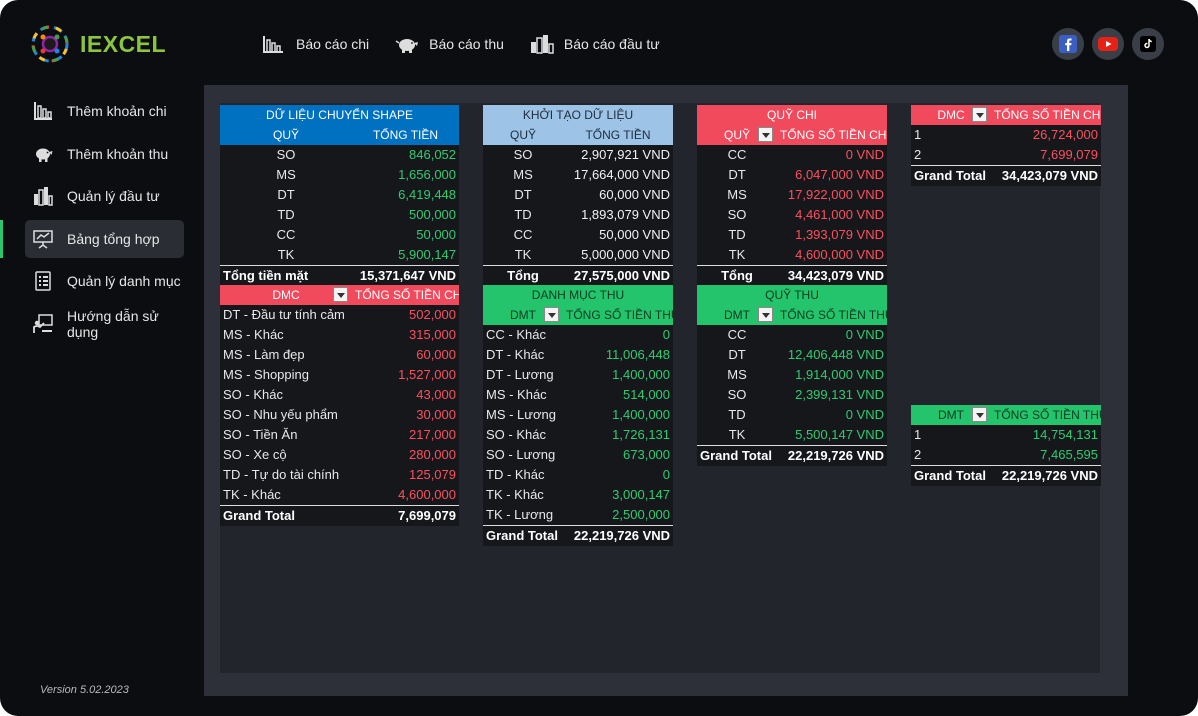 The image size is (1198, 716). I want to click on table-row: 1 14,754,131, so click(1006, 435).